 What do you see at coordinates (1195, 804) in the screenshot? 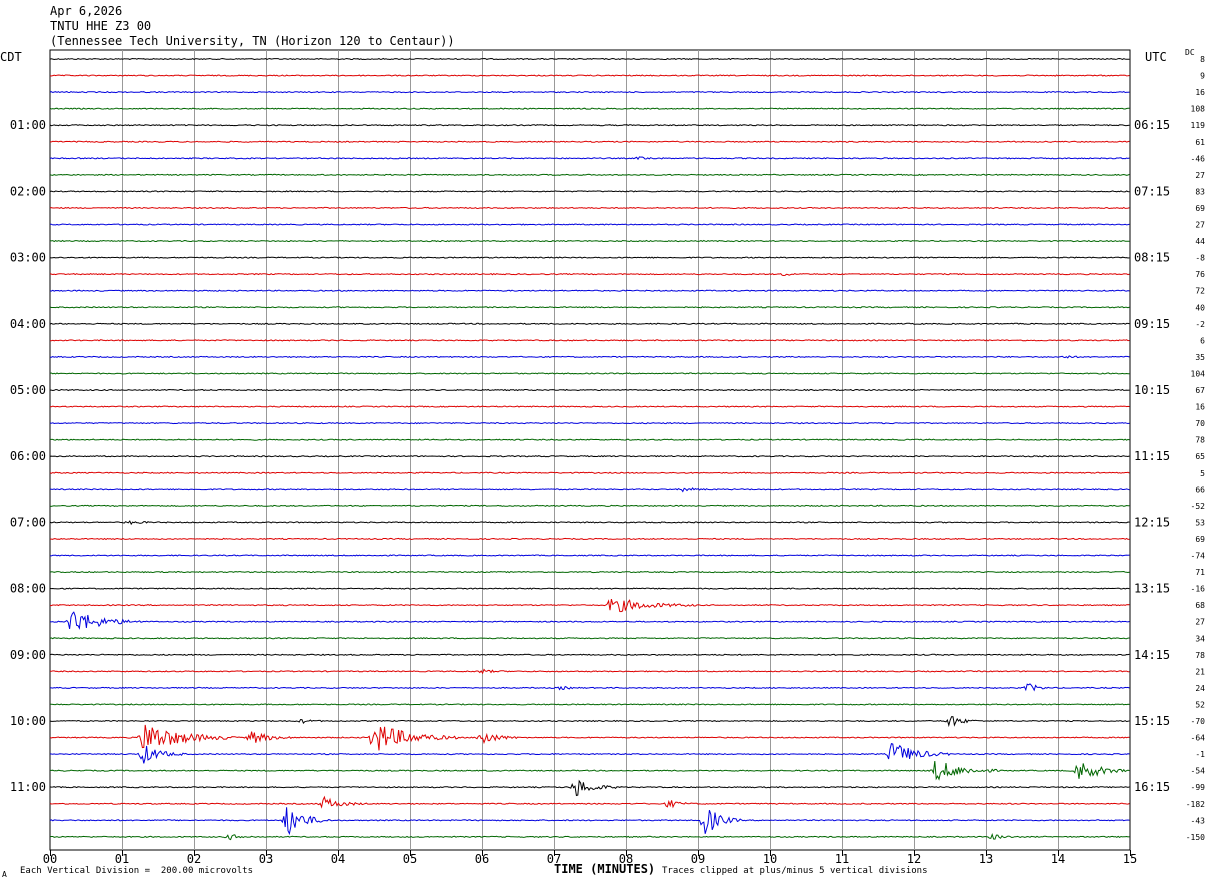
I see `dc-offset-value: -182` at bounding box center [1195, 804].